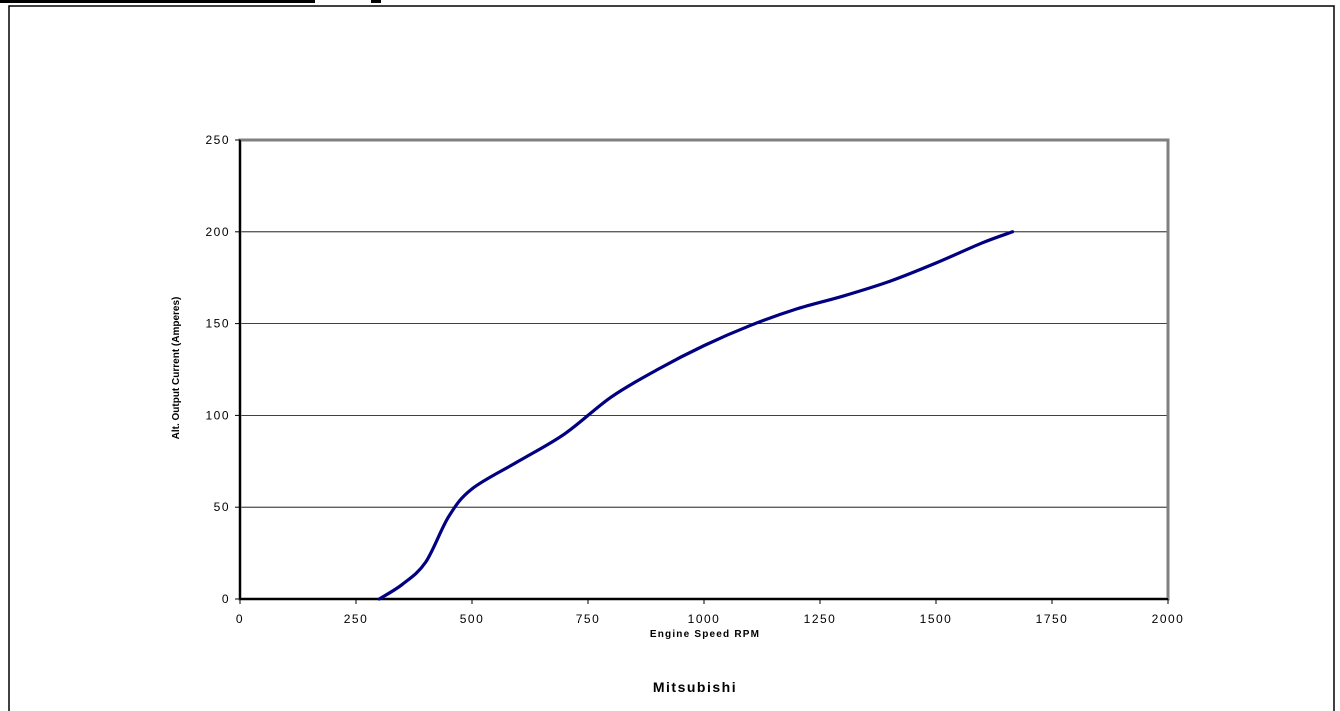  I want to click on y-tick-label-150: 150, so click(217, 324).